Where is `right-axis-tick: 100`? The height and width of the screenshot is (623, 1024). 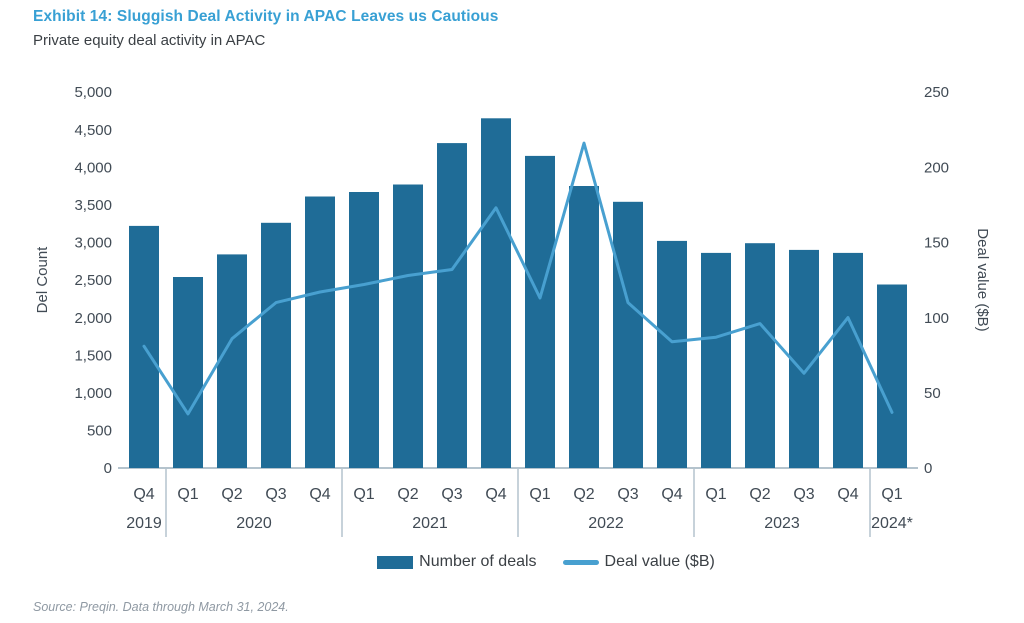
right-axis-tick: 100 is located at coordinates (936, 318).